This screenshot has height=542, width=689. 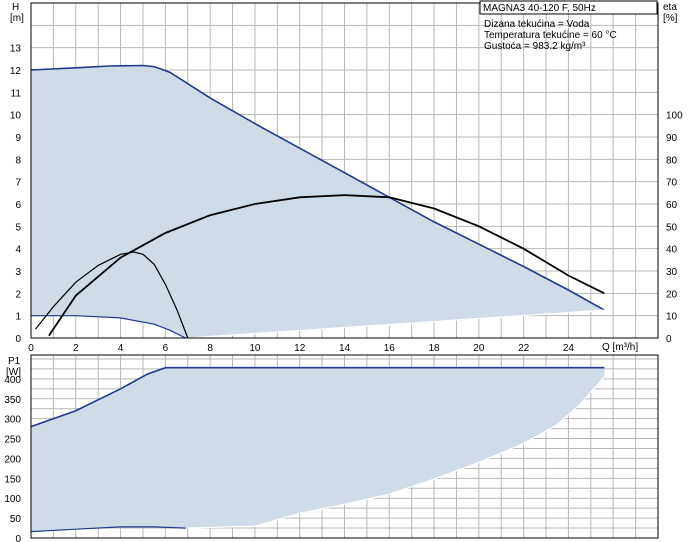 I want to click on y-left-tick-label: 4, so click(x=18, y=250).